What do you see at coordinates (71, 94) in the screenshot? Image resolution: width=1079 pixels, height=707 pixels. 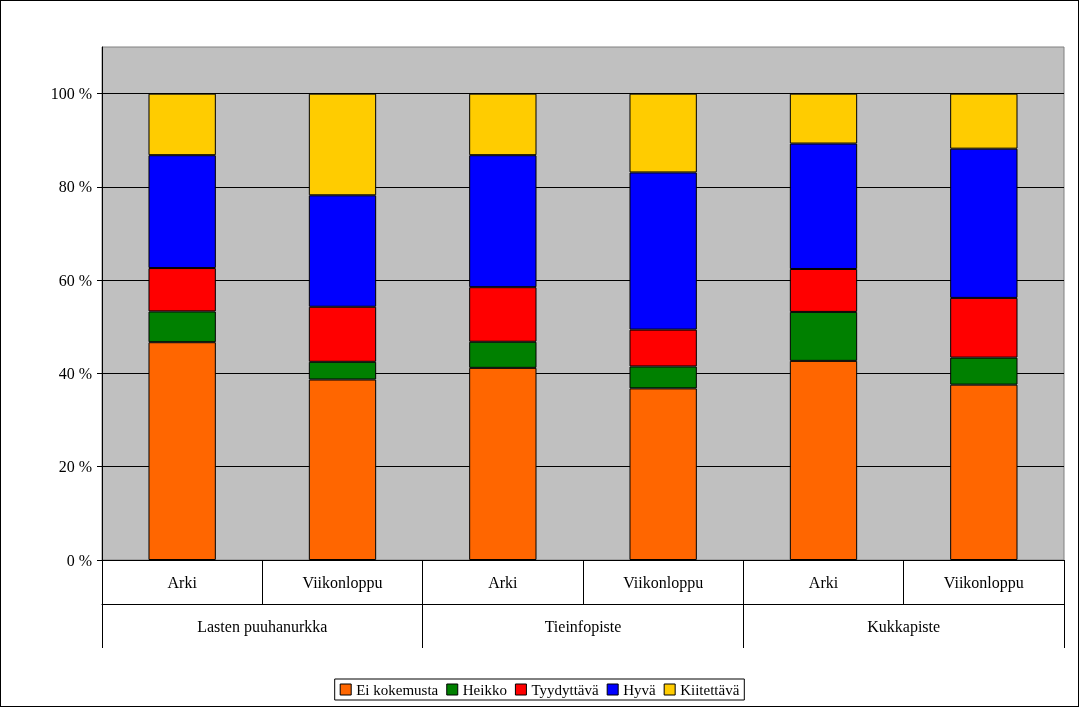 I see `y-tick-label: 100 %` at bounding box center [71, 94].